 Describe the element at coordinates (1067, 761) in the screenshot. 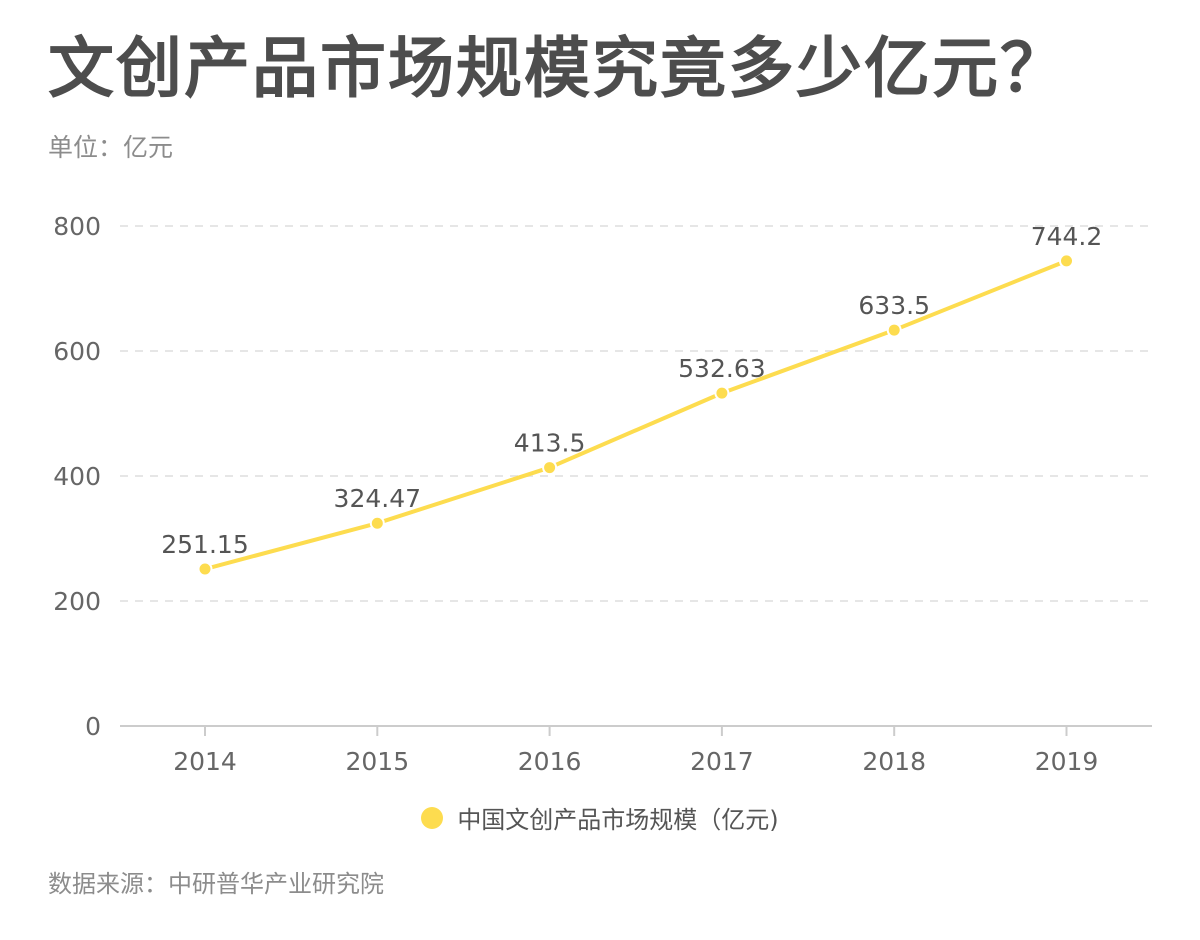

I see `x-tick-label: 2019` at that location.